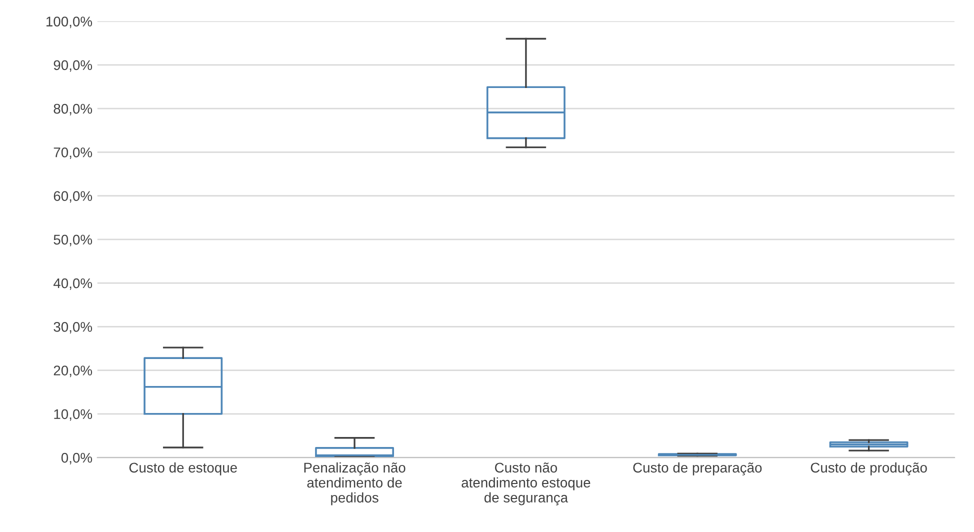  What do you see at coordinates (73, 197) in the screenshot?
I see `y-tick-label: 60,0%` at bounding box center [73, 197].